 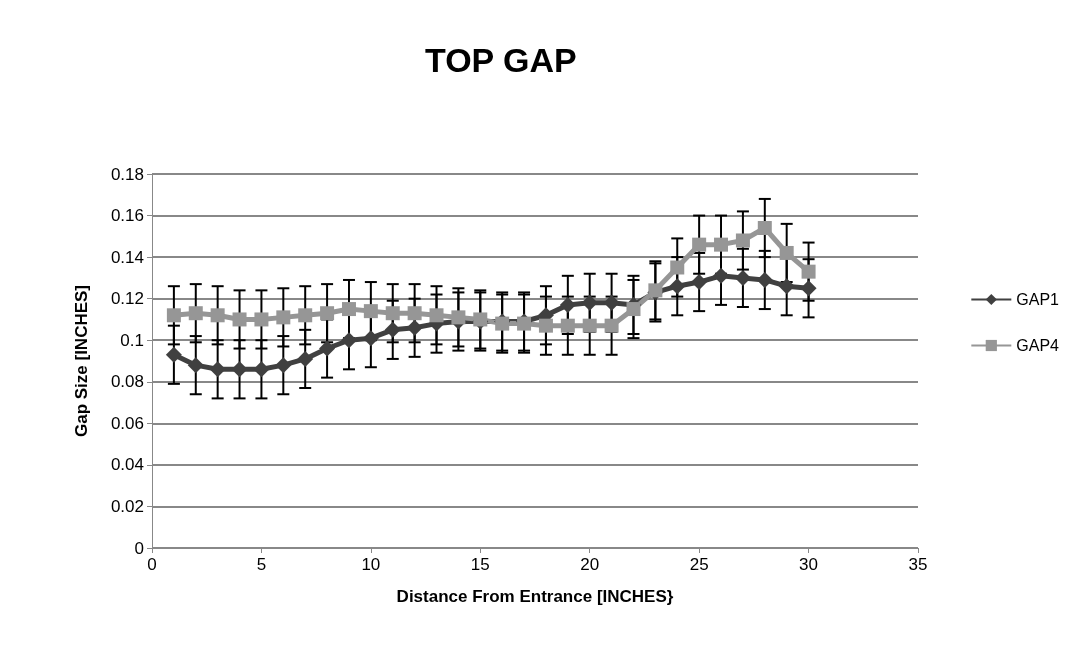 What do you see at coordinates (371, 564) in the screenshot?
I see `x-tick-label: 10` at bounding box center [371, 564].